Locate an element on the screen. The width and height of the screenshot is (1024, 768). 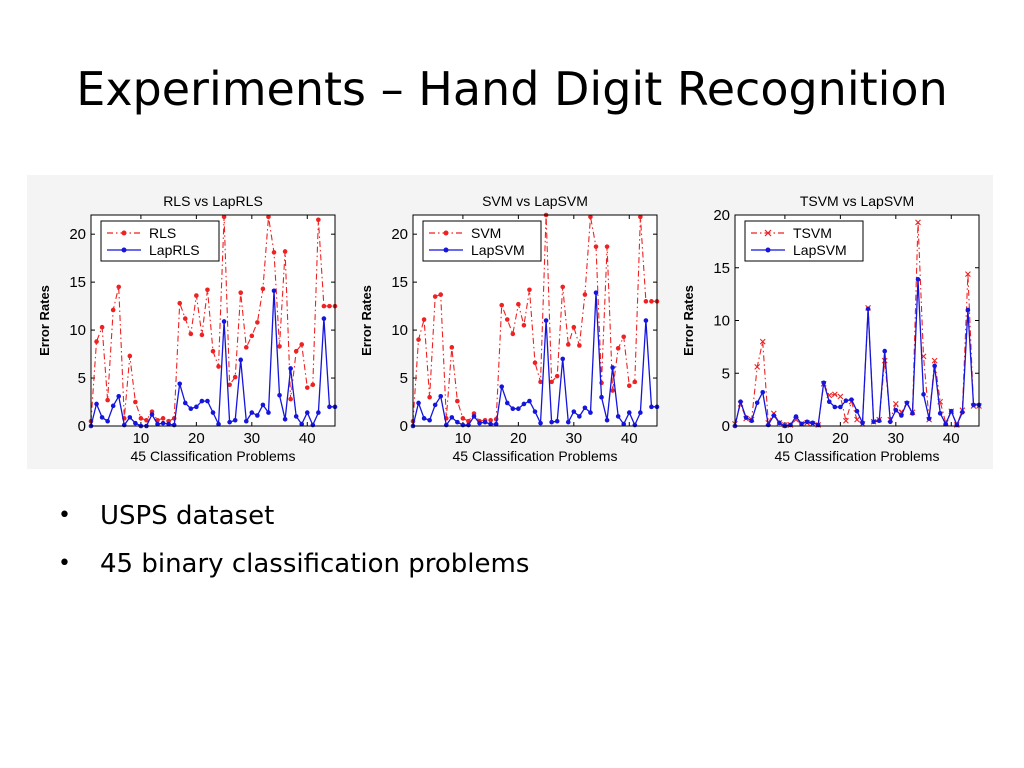
bullet-item: • USPS dataset is located at coordinates (293, 516).